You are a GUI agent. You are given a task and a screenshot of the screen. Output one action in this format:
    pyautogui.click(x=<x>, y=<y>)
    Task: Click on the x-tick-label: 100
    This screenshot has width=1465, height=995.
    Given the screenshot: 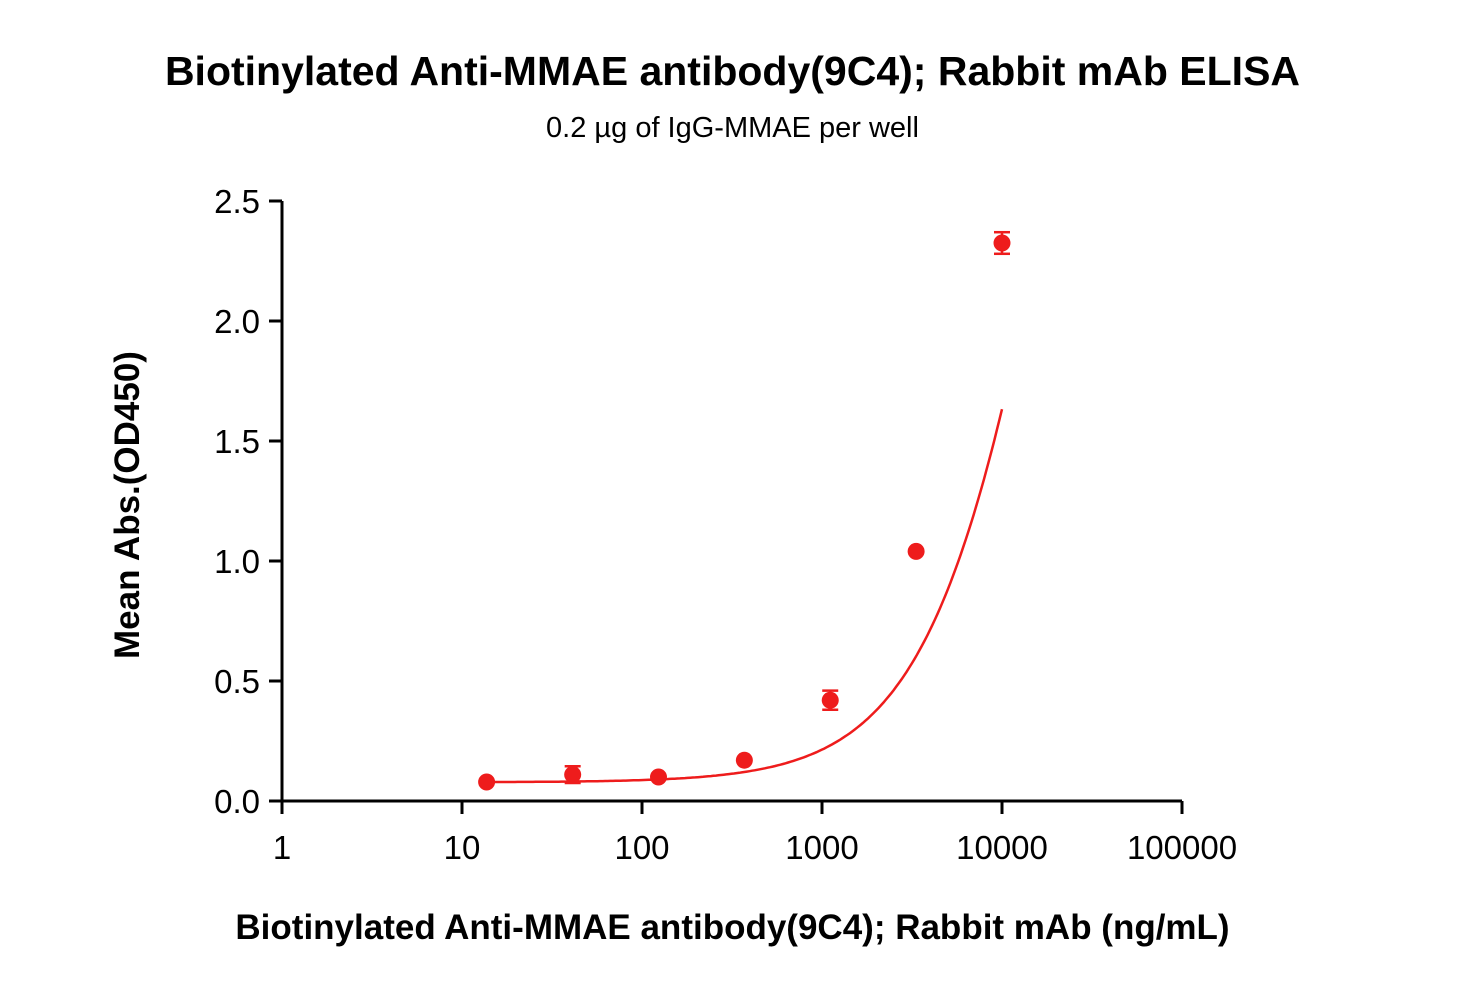 What is the action you would take?
    pyautogui.click(x=641, y=847)
    